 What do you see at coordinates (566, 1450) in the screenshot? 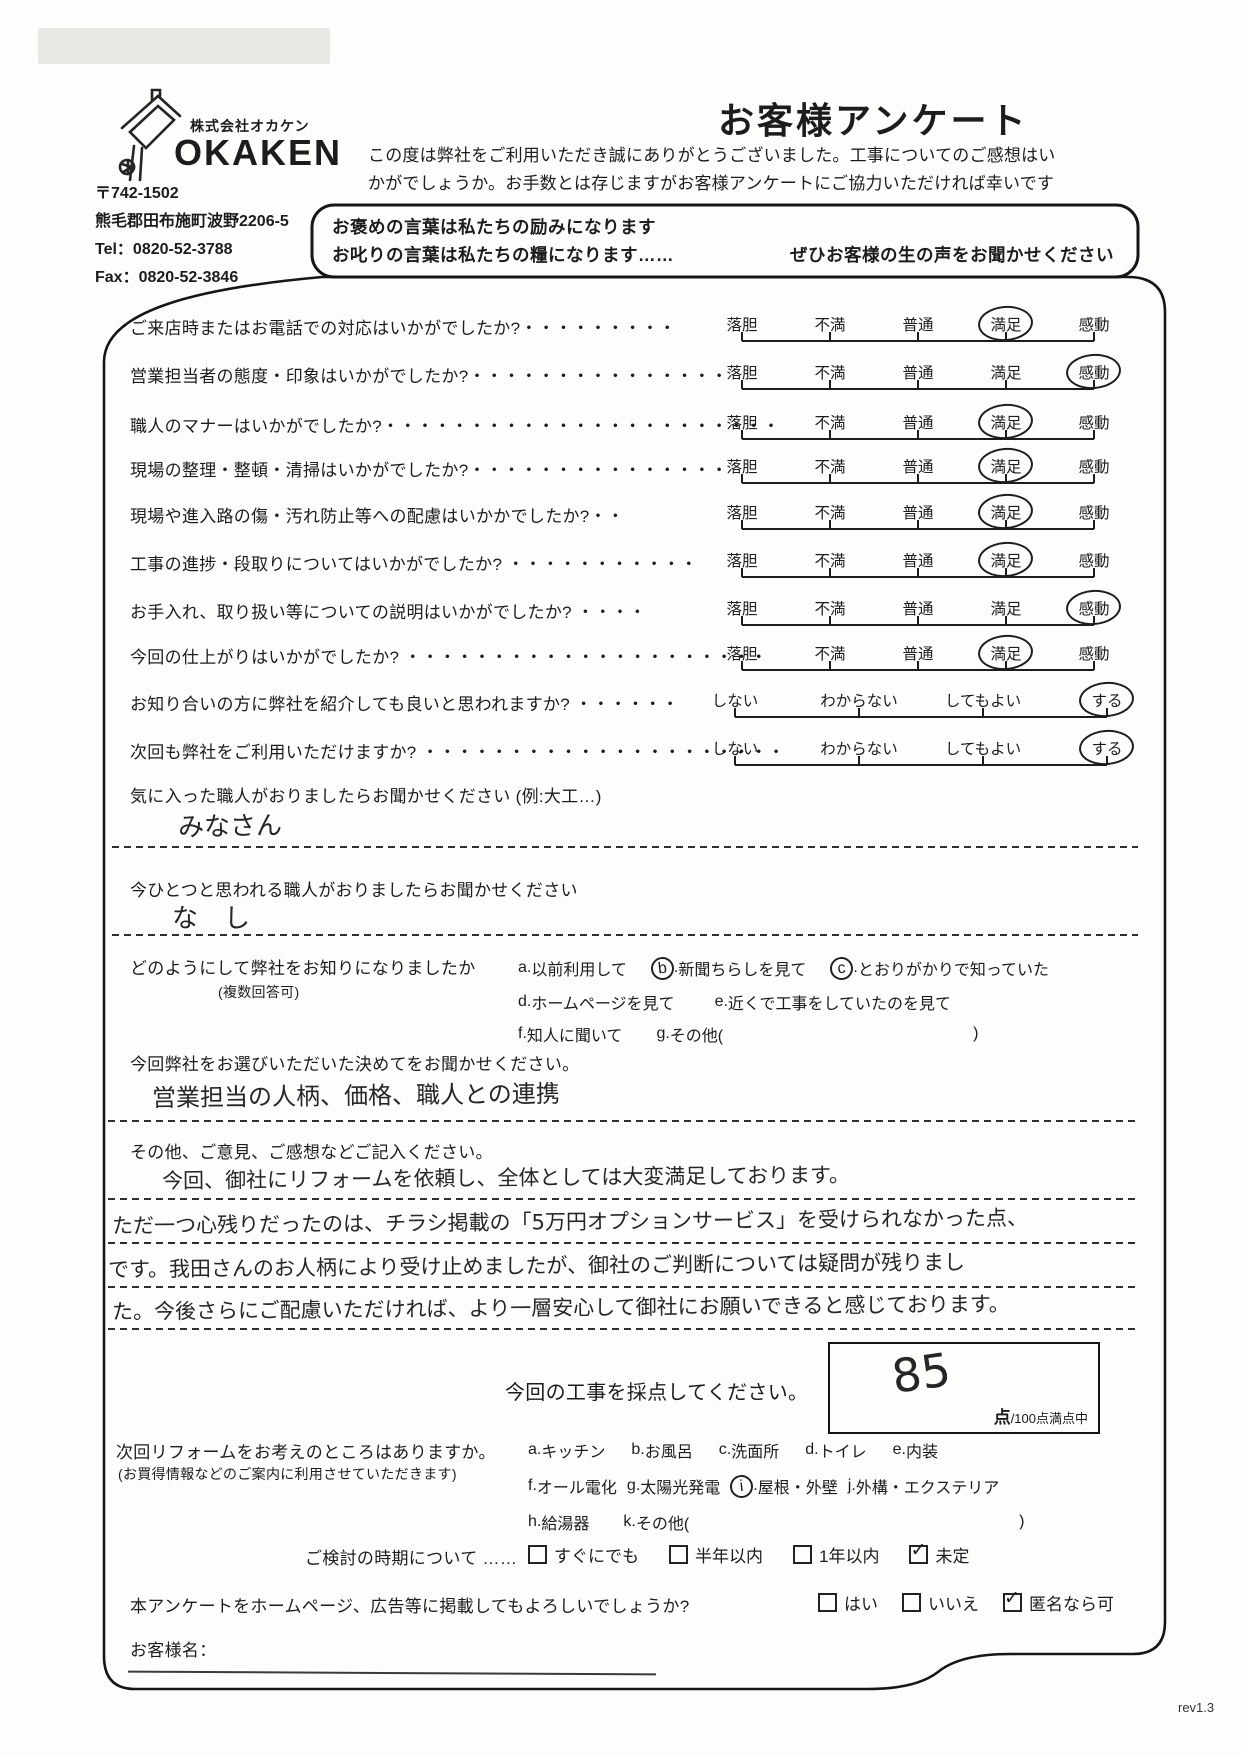
I see `next-reform-option: a. キッチン` at bounding box center [566, 1450].